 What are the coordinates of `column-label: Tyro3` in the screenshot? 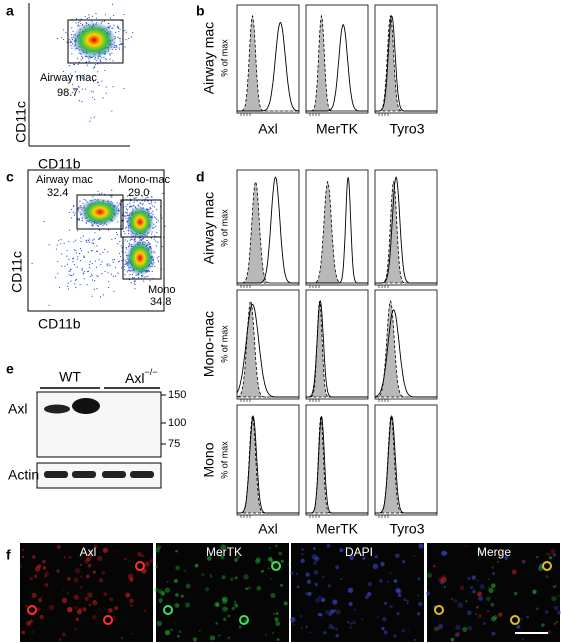 It's located at (406, 529).